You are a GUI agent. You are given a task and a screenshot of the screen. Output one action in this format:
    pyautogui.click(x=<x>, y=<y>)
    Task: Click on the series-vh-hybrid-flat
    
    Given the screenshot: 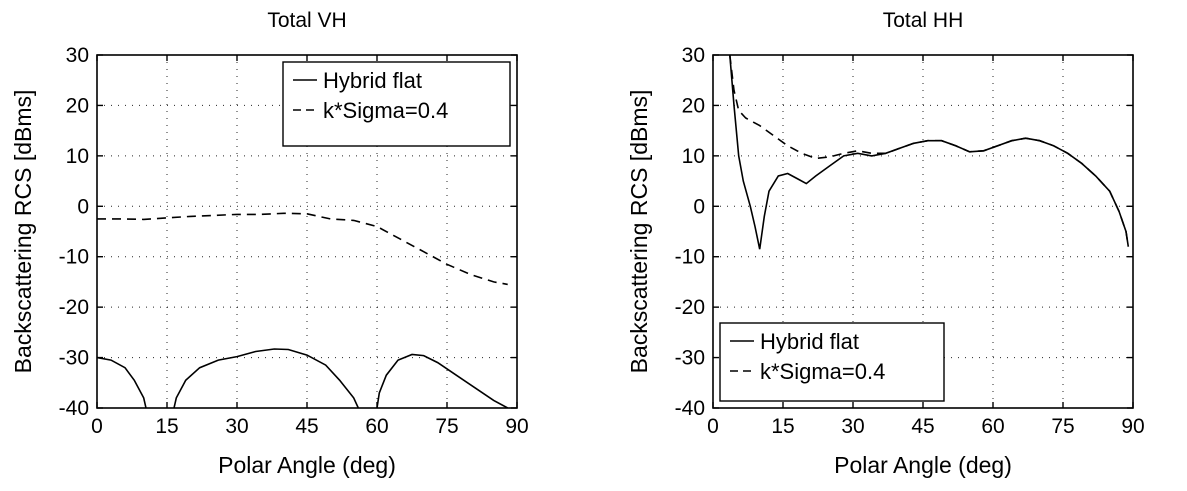 What is the action you would take?
    pyautogui.click(x=303, y=378)
    